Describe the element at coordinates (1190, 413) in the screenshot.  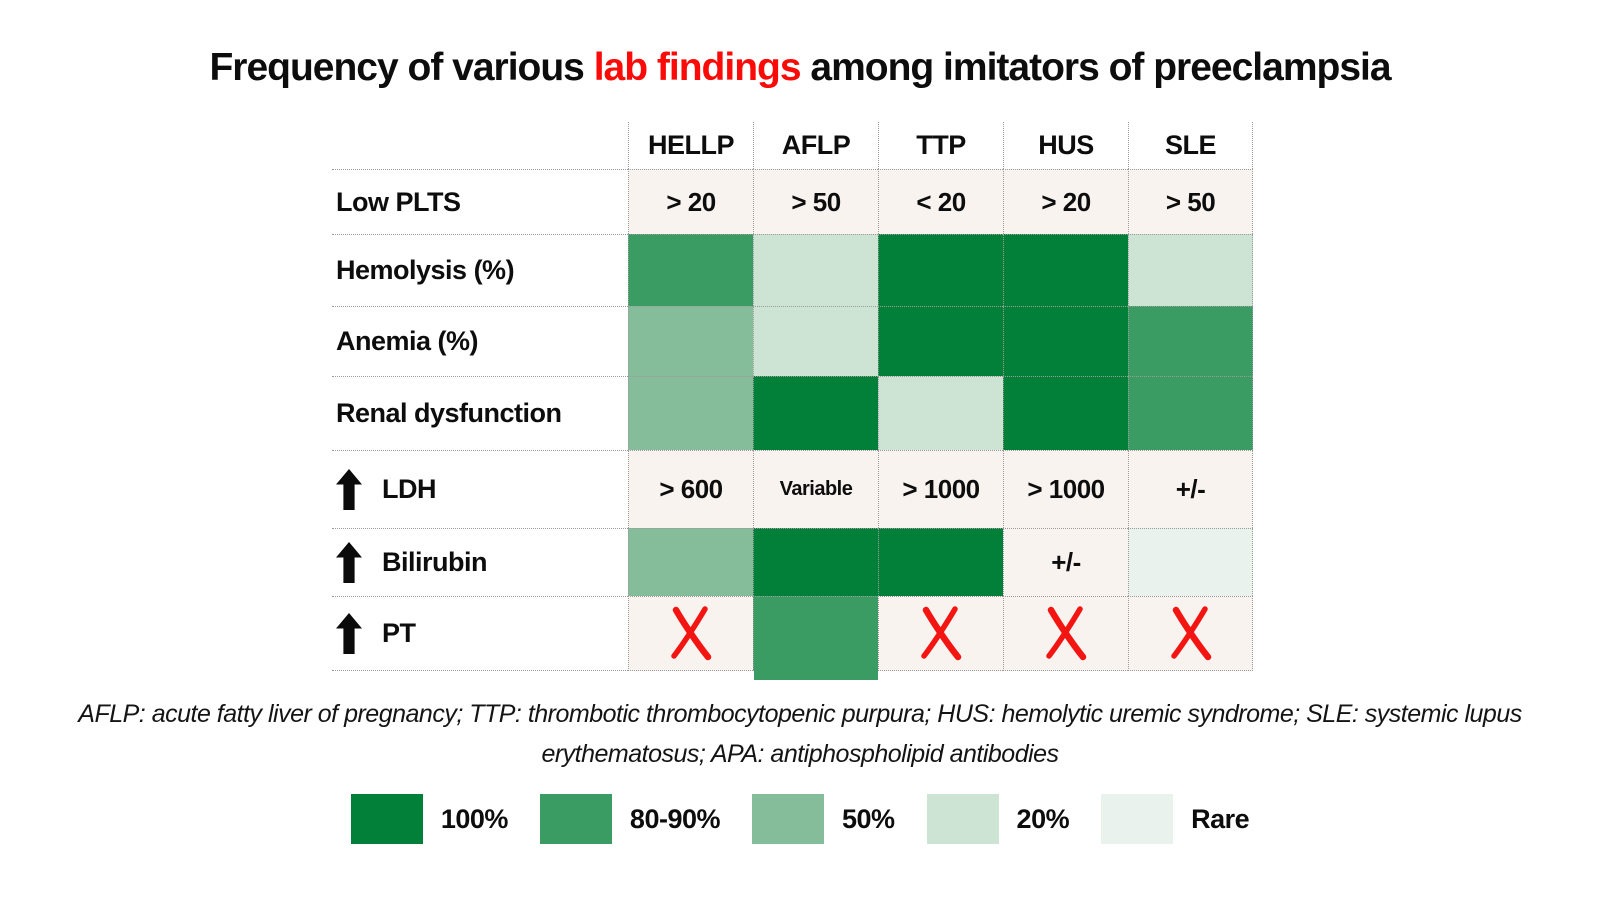
I see `table-cell-renal-dysfunction-sle` at that location.